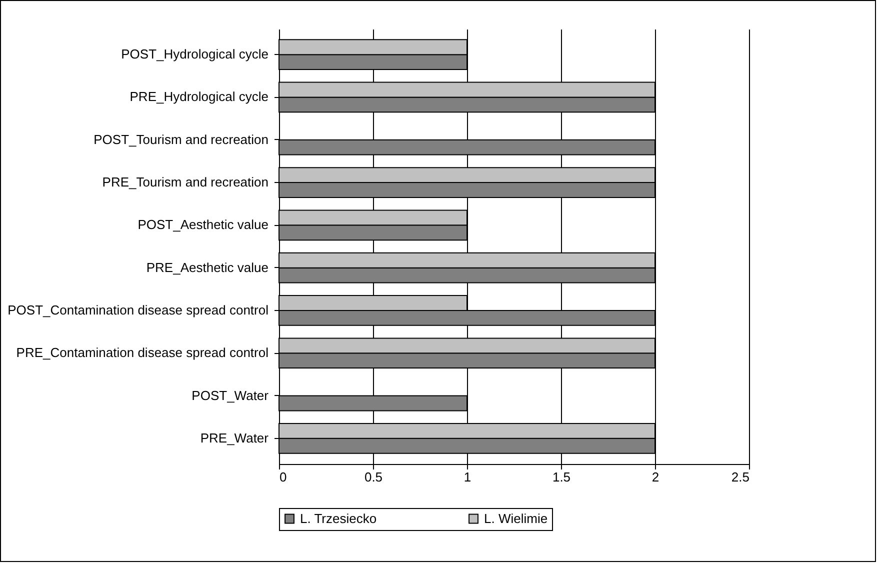  What do you see at coordinates (656, 477) in the screenshot?
I see `x-tick-label: 2` at bounding box center [656, 477].